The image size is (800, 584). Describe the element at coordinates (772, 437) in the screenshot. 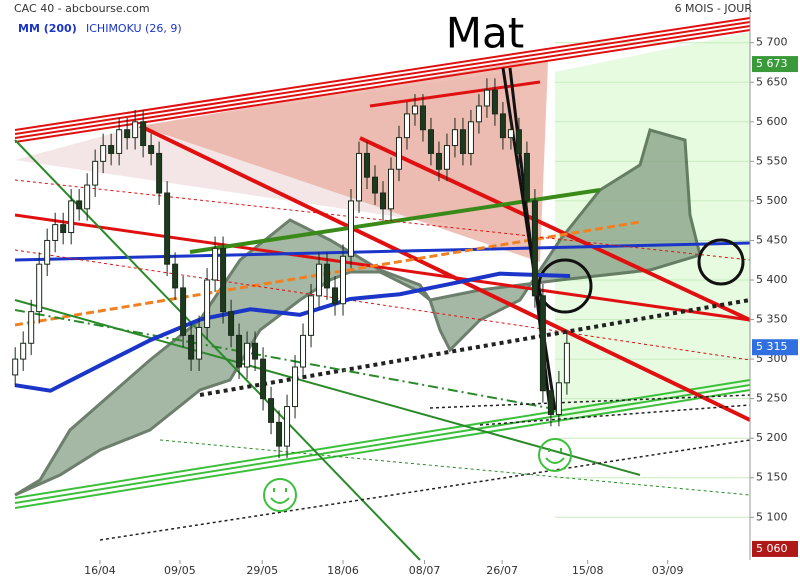

I see `y-tick-label: 5 200` at that location.